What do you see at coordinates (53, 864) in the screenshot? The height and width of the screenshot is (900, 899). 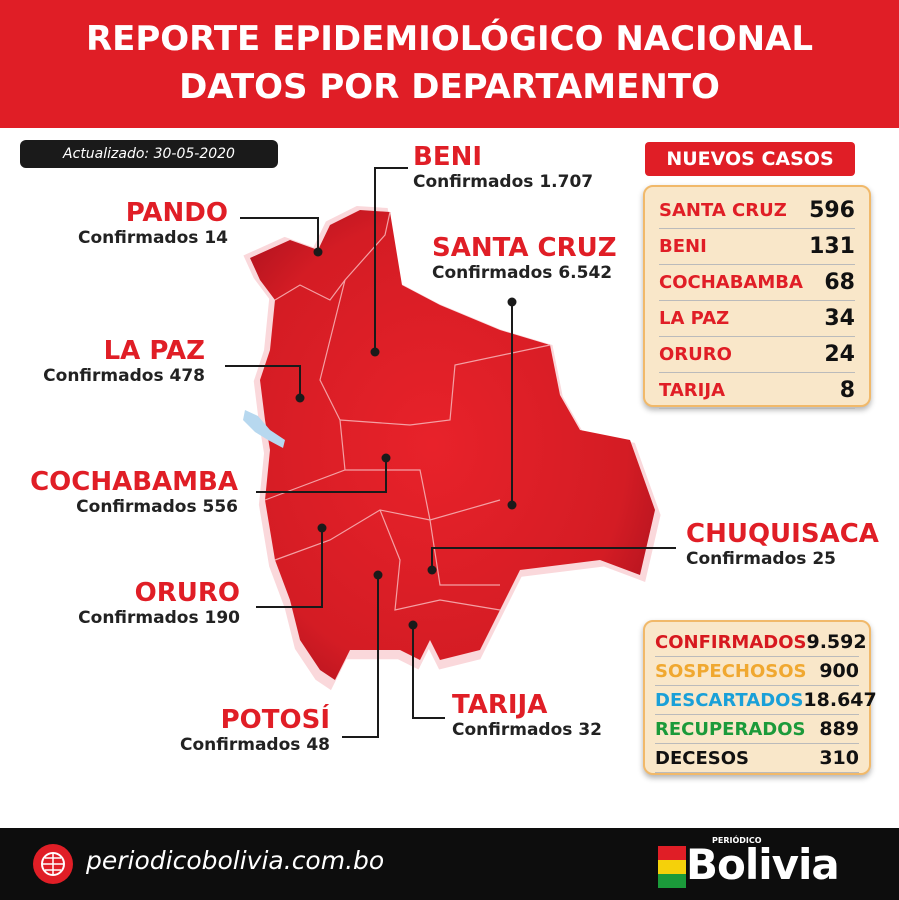 I see `web-icon` at bounding box center [53, 864].